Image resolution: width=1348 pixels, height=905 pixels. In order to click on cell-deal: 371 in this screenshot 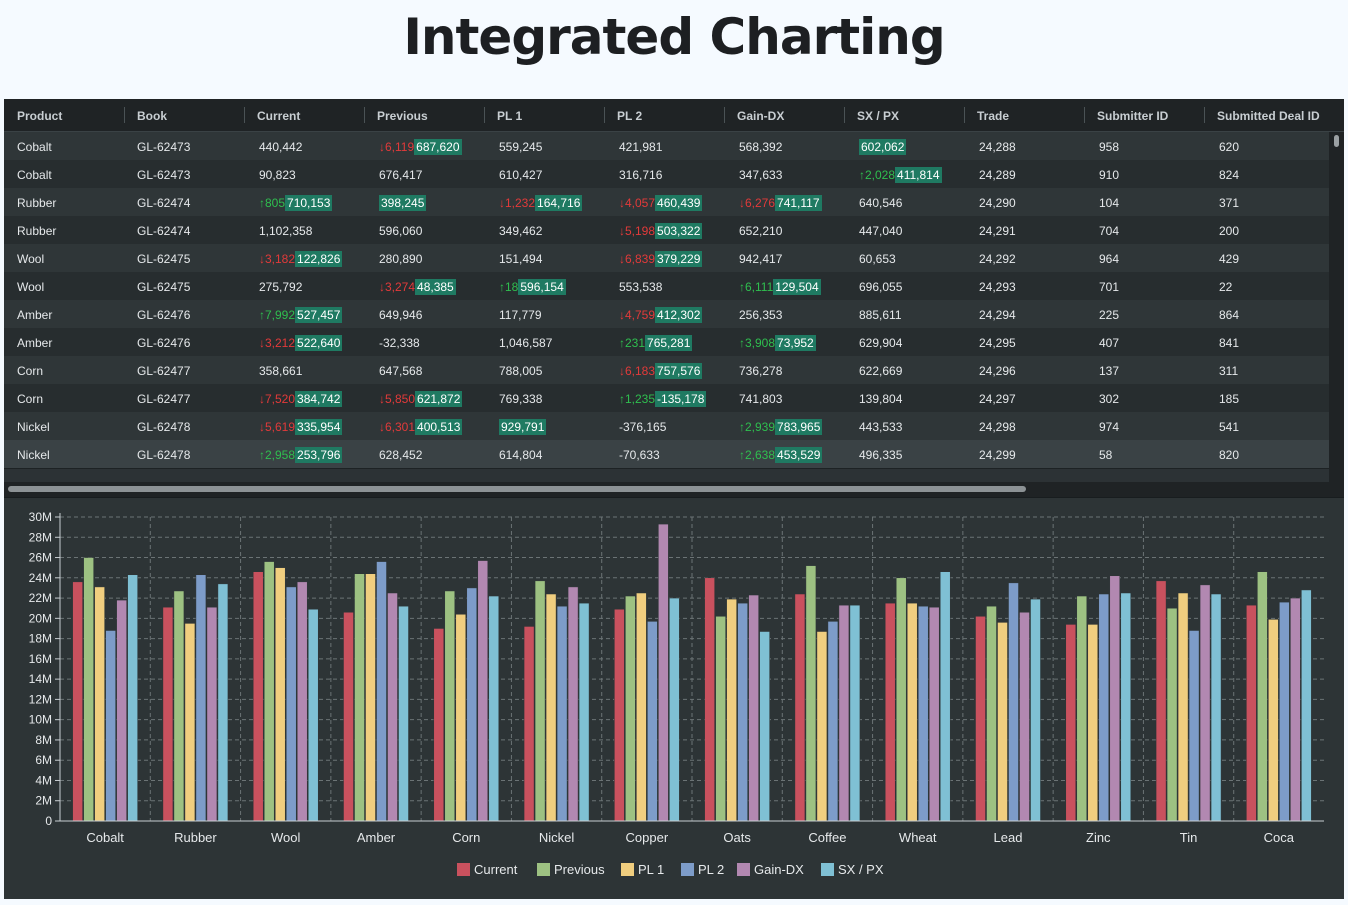, I will do `click(1229, 203)`.